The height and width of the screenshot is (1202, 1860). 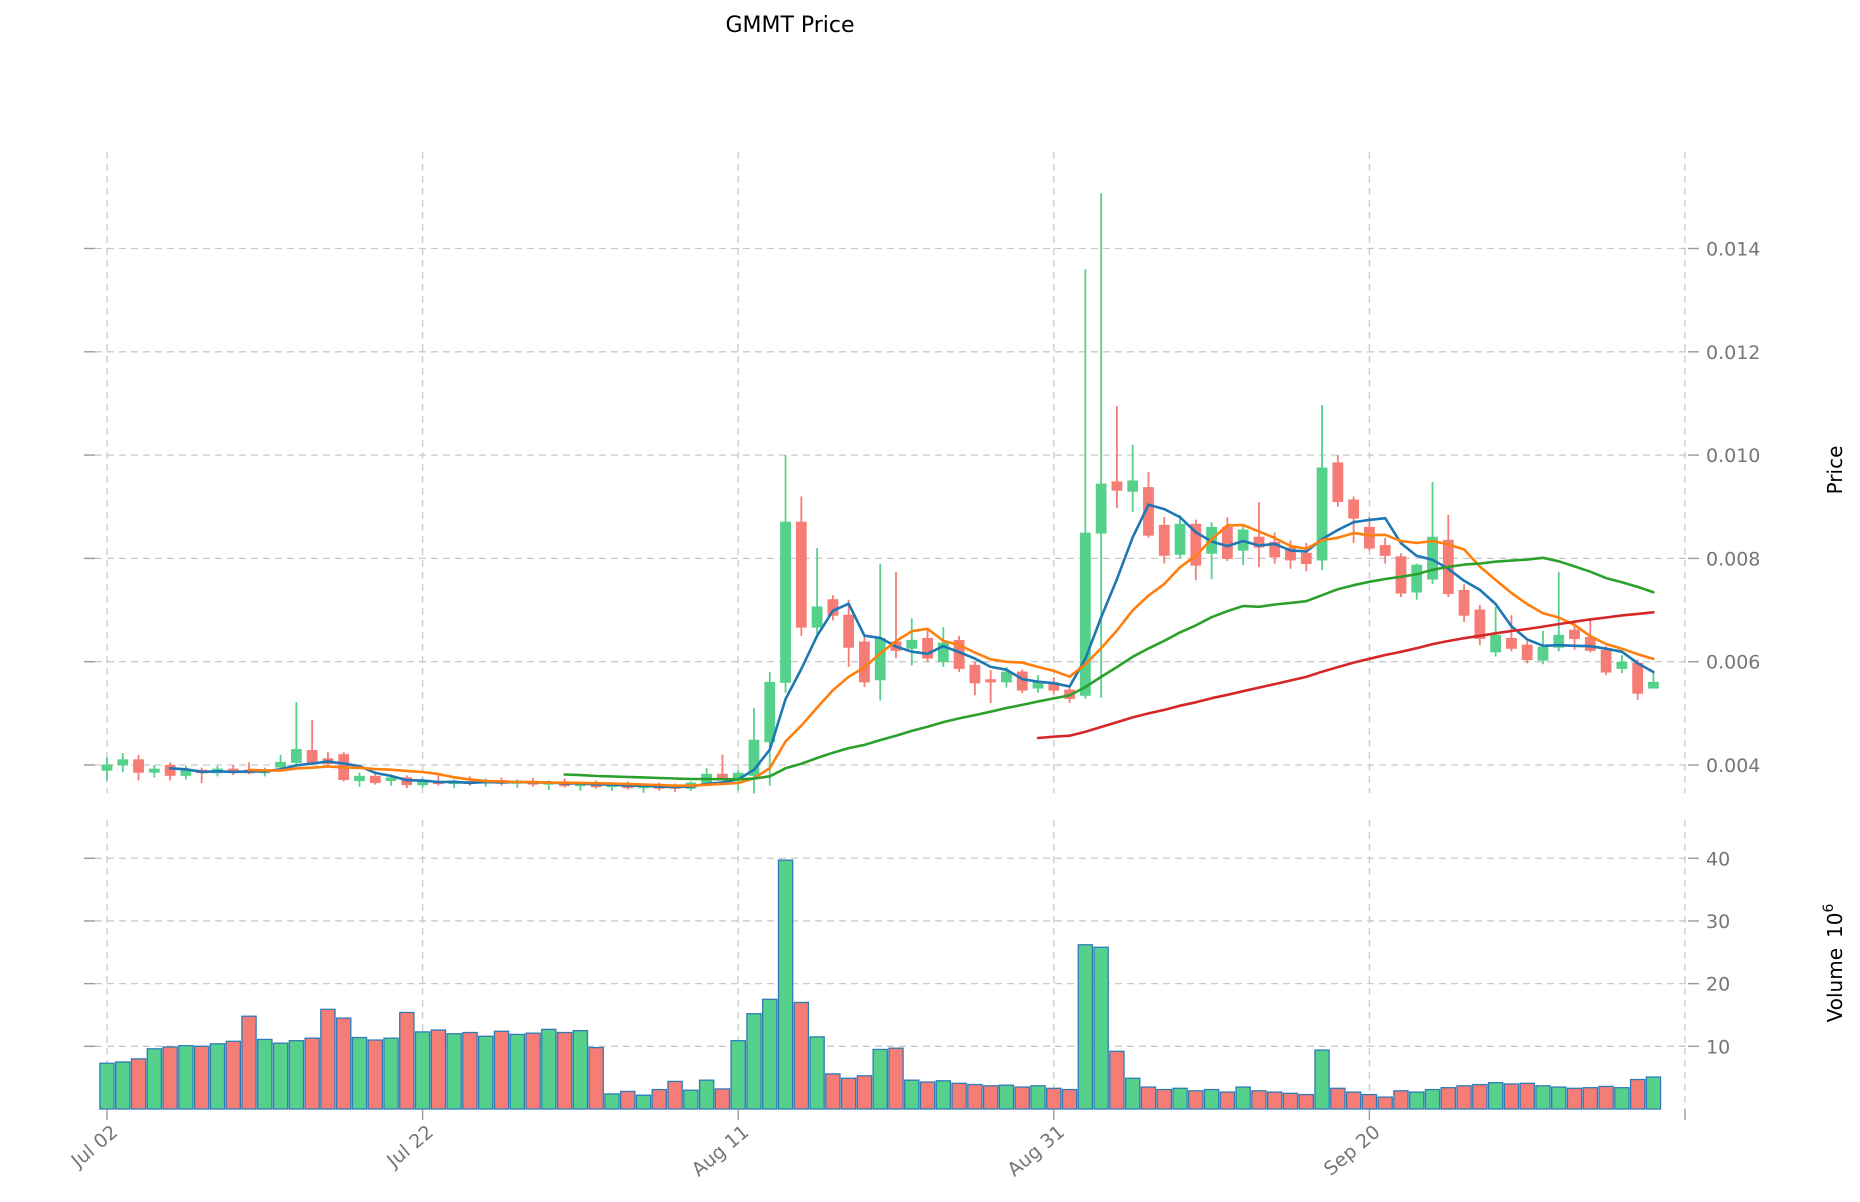 I want to click on price-tick-label: 0.012, so click(x=1733, y=353).